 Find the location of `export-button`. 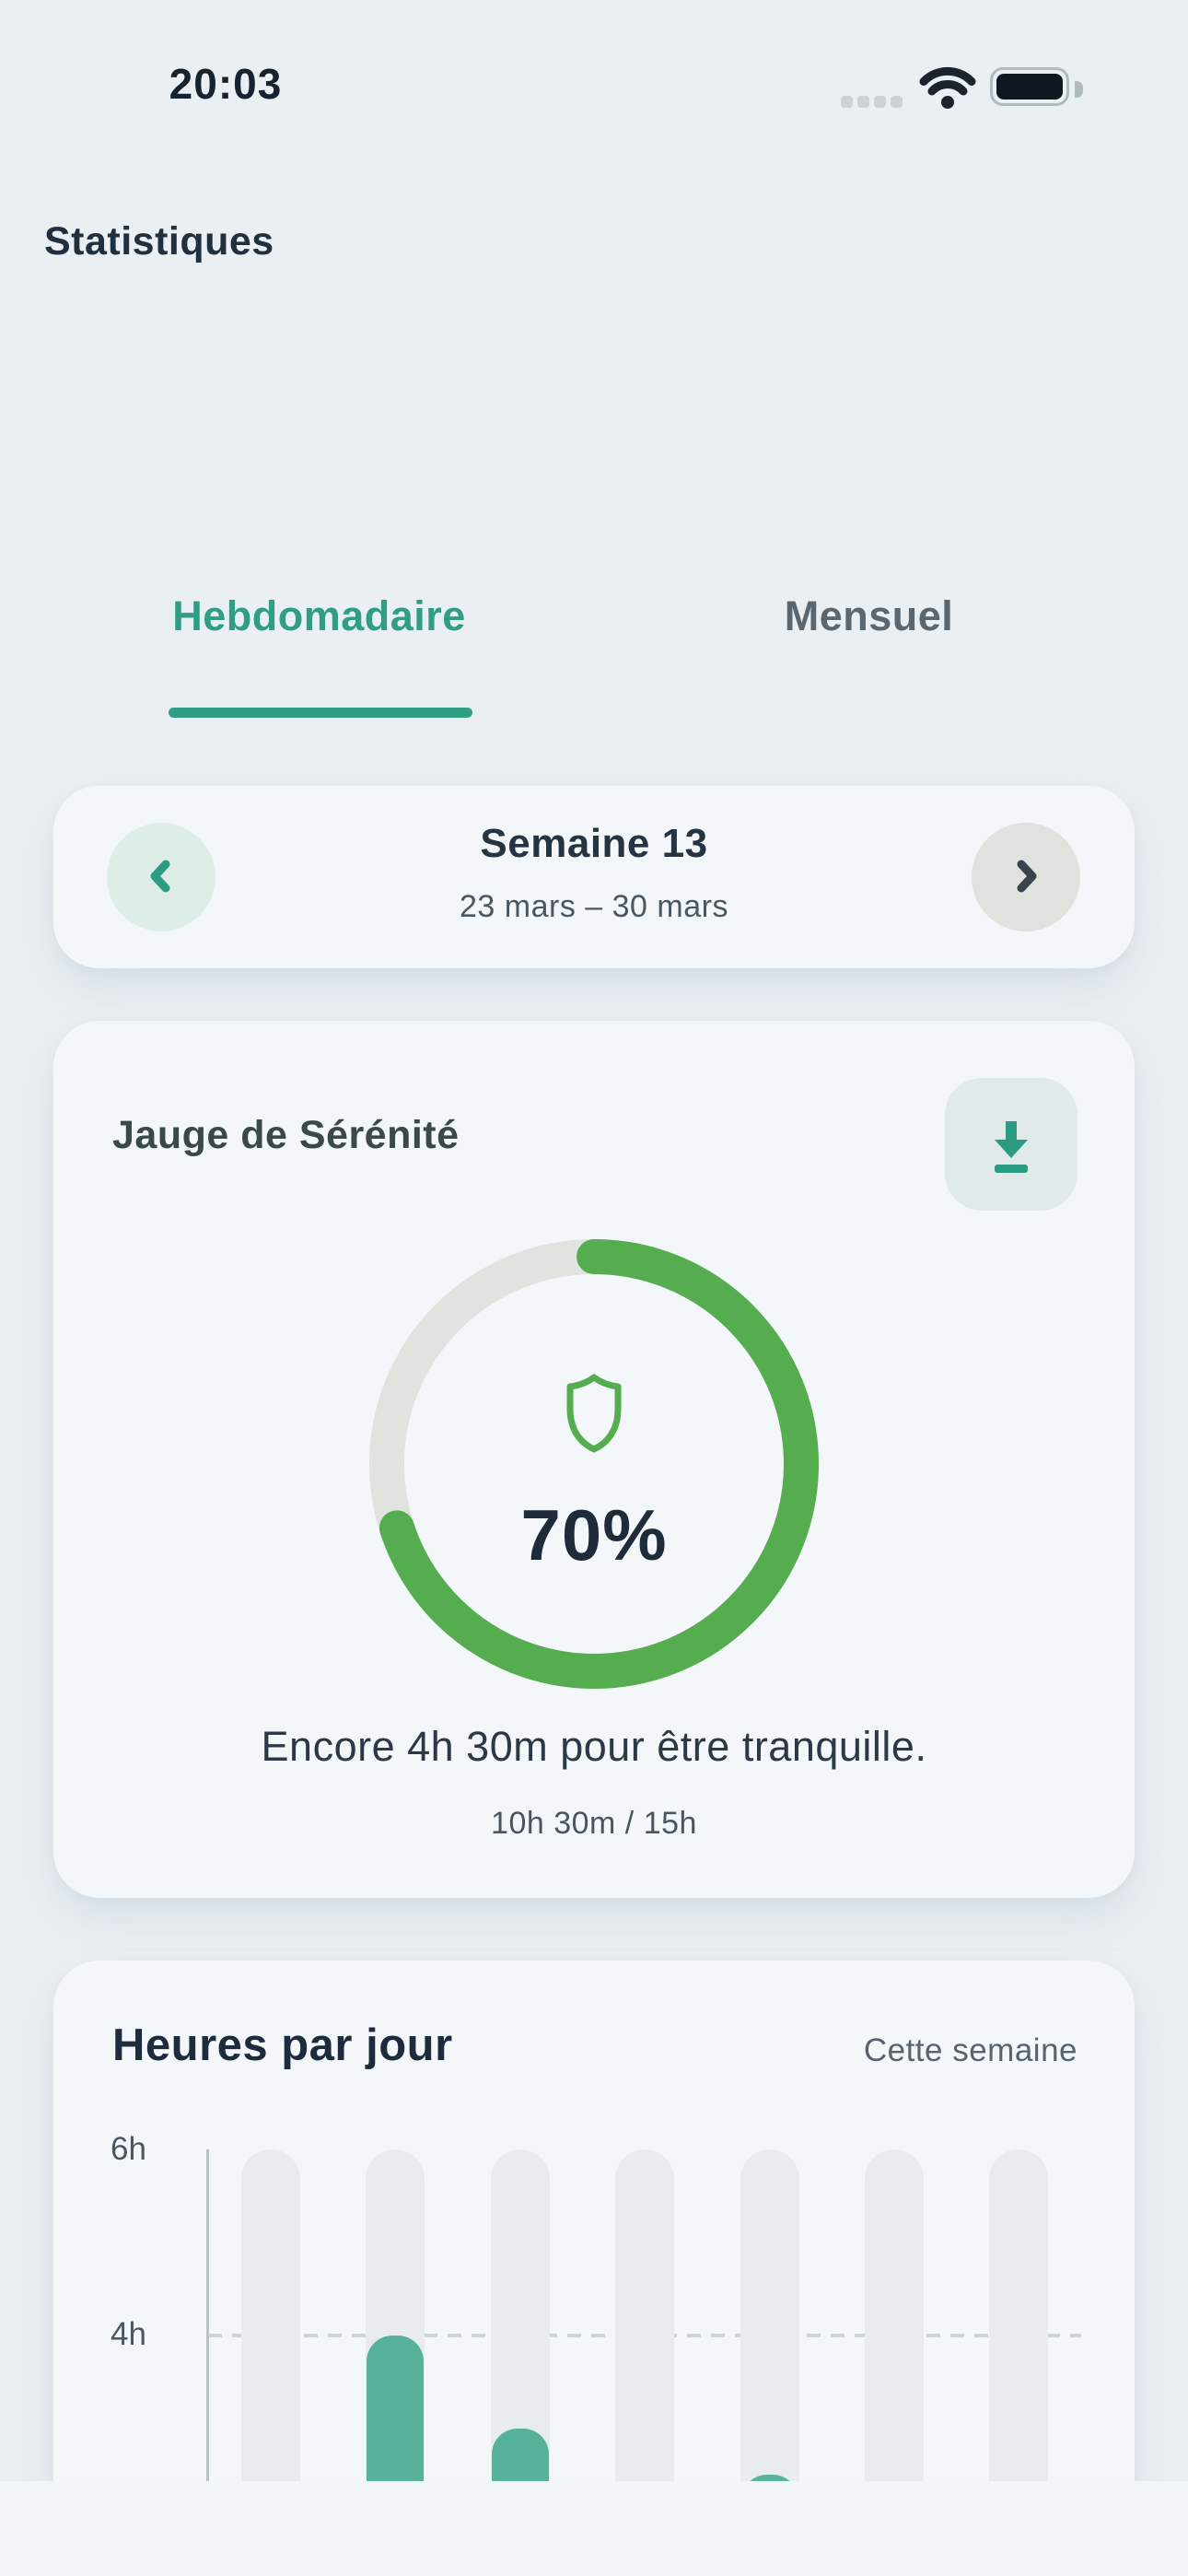

export-button is located at coordinates (1011, 1144).